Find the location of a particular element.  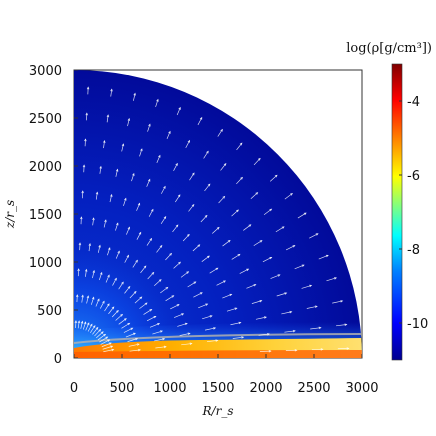

x-tick-label: 2000 is located at coordinates (265, 388).